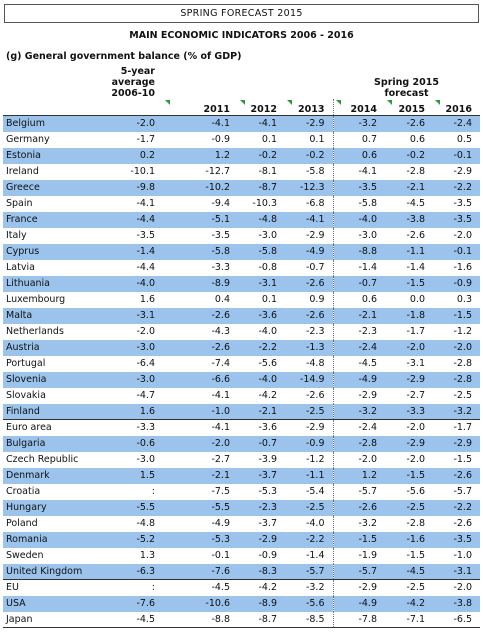  I want to click on country: Sweden, so click(25, 555).